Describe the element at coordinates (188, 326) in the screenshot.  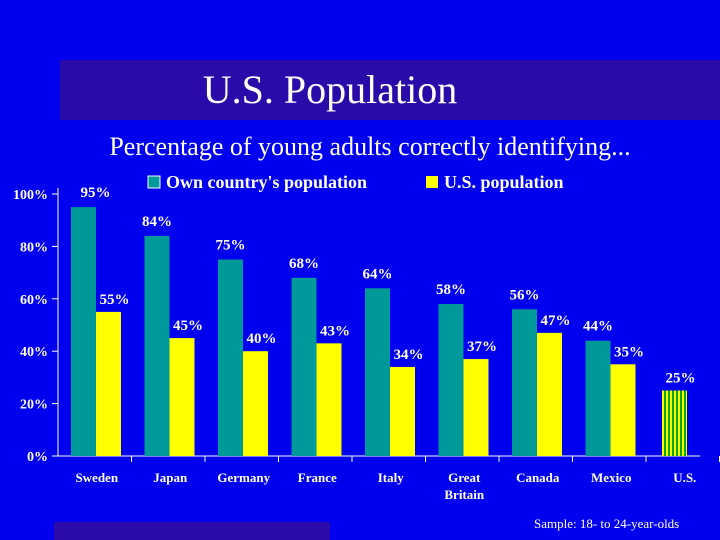
I see `data-label-us-population: 45%` at that location.